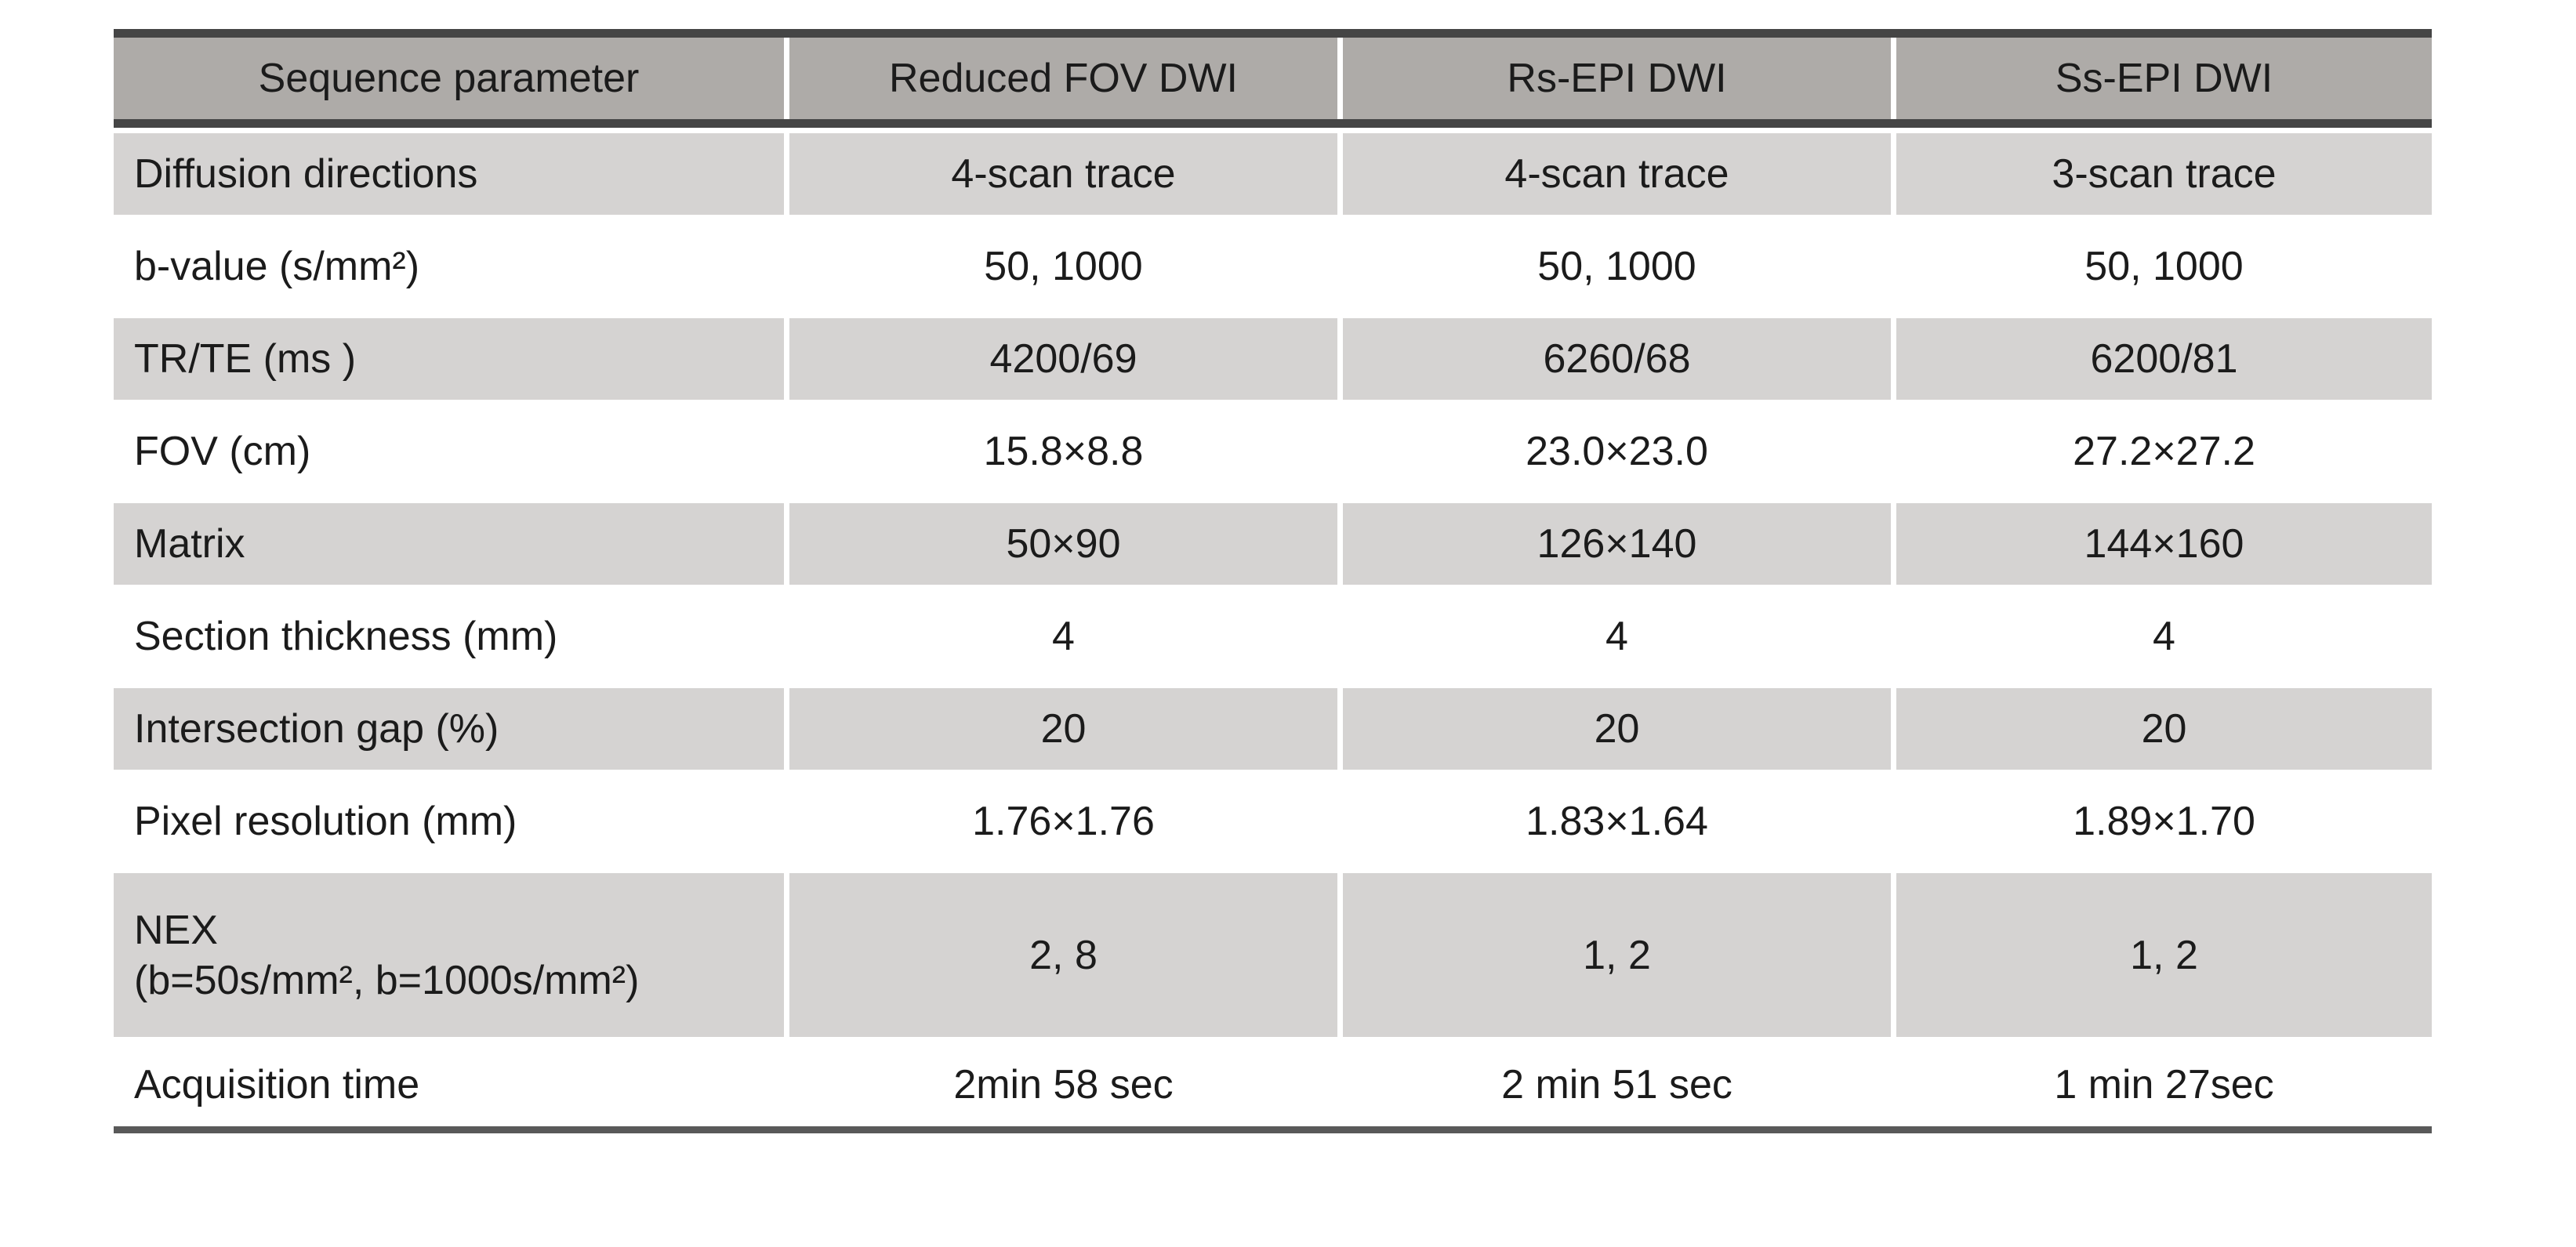 This screenshot has width=2576, height=1247. What do you see at coordinates (1614, 1084) in the screenshot?
I see `value-cell: 2 min 51 sec` at bounding box center [1614, 1084].